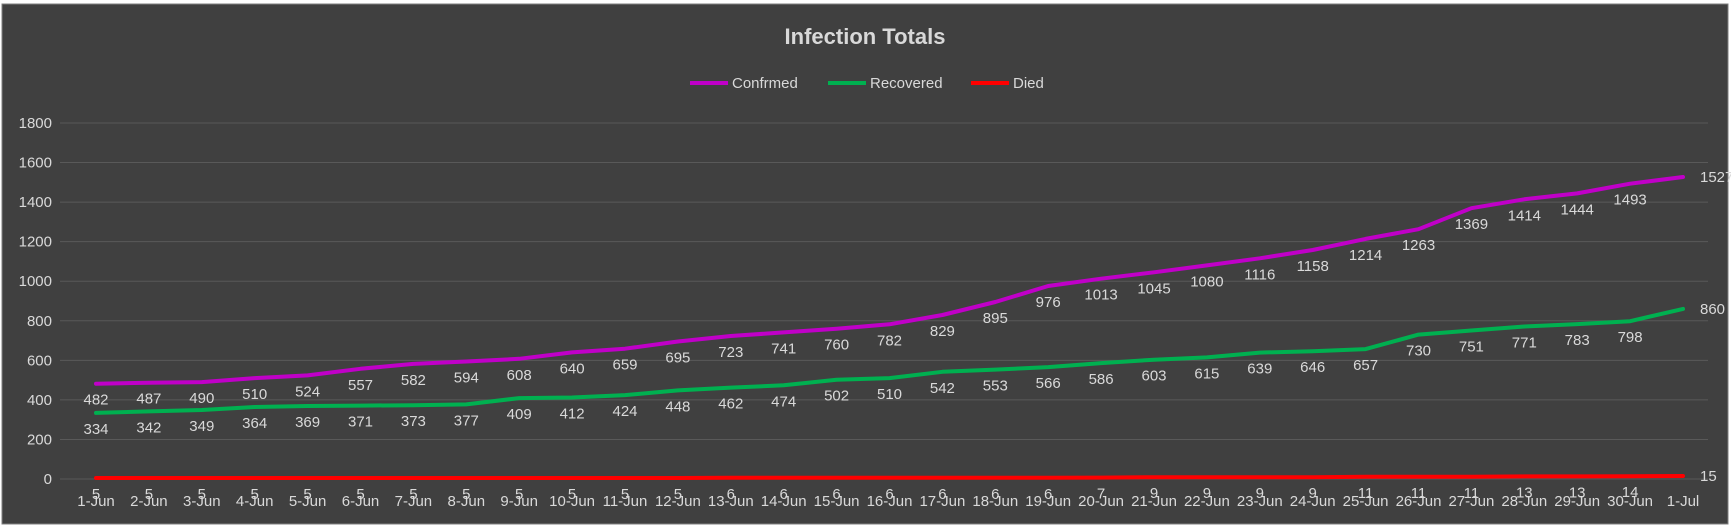 Image resolution: width=1731 pixels, height=528 pixels. What do you see at coordinates (1312, 367) in the screenshot?
I see `data-label: 646` at bounding box center [1312, 367].